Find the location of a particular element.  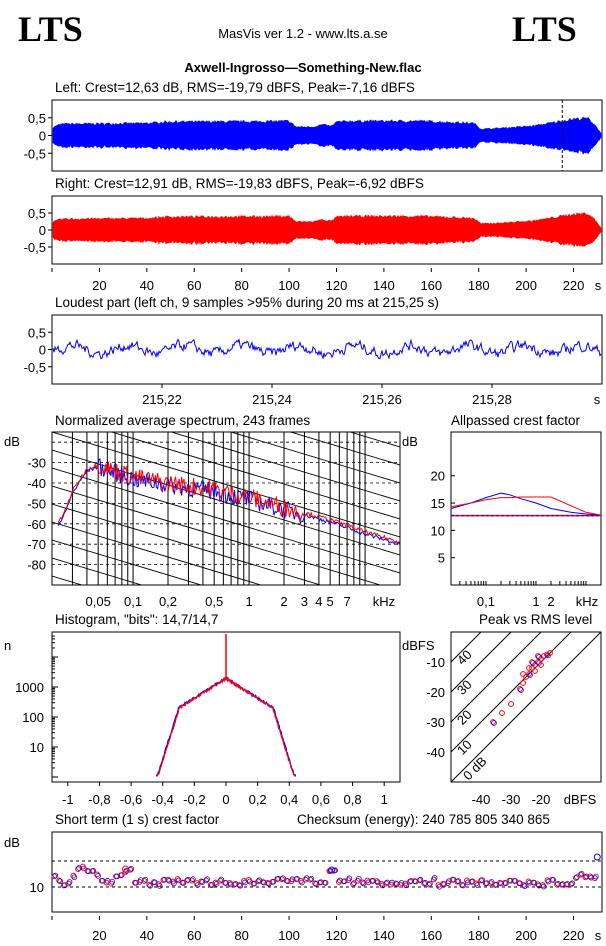

histogram-xtick-label: -0,4 is located at coordinates (163, 799).